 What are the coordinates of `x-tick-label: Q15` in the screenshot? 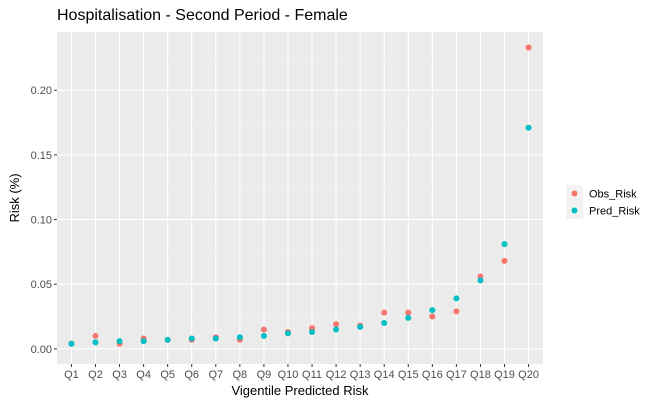 It's located at (408, 375).